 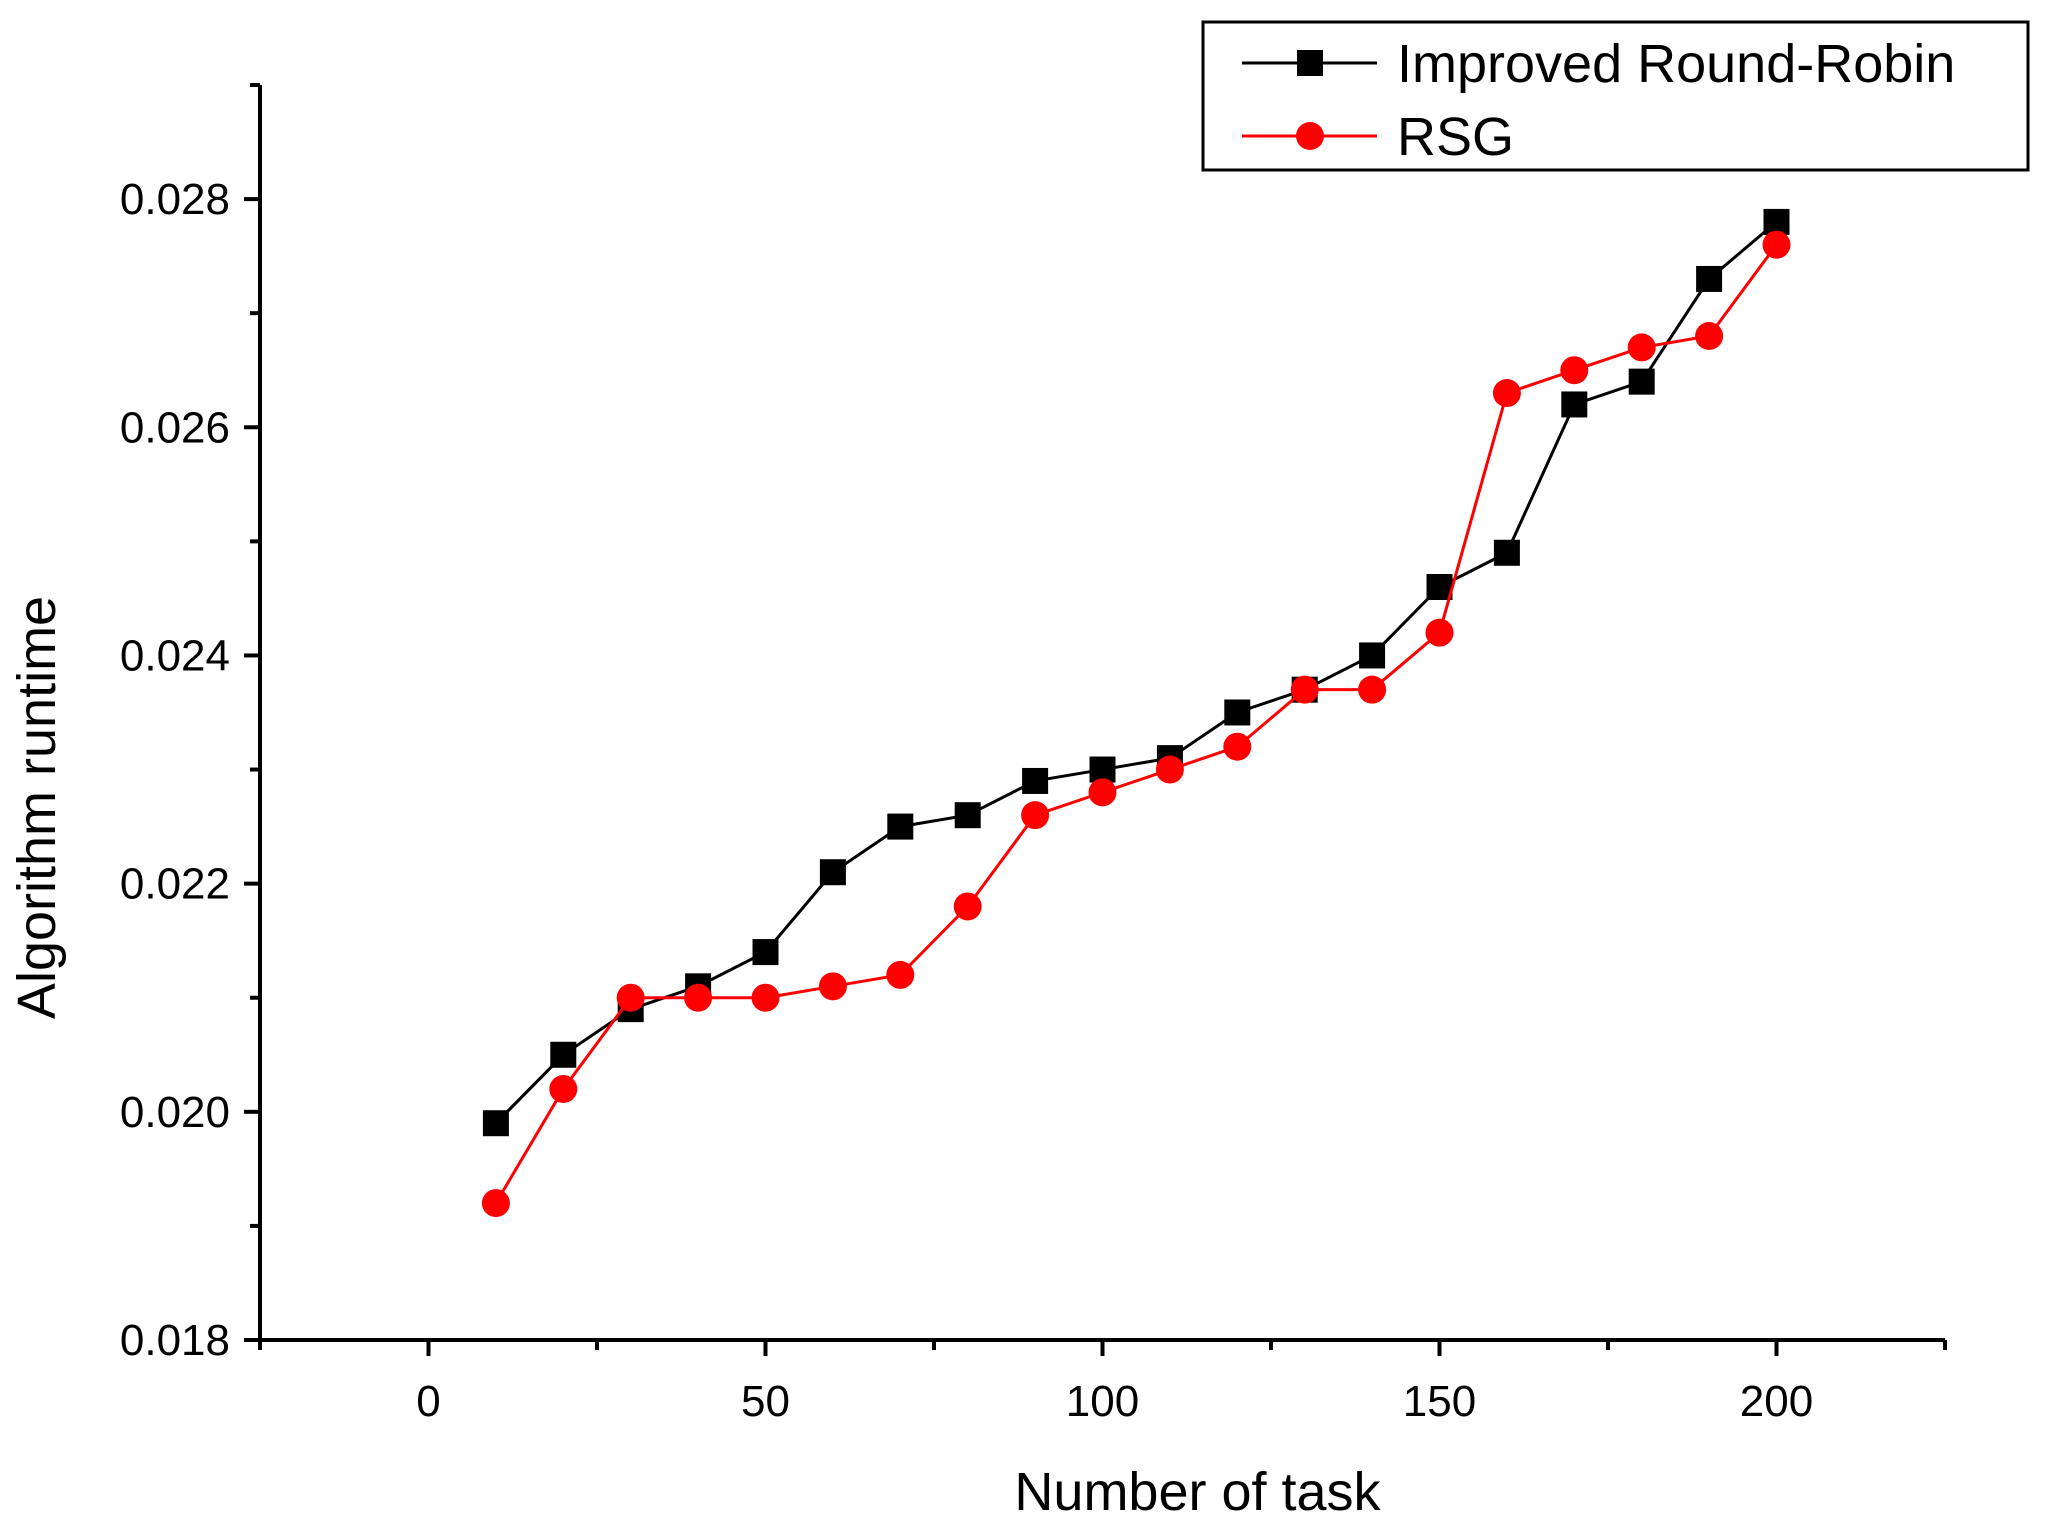 What do you see at coordinates (175, 1112) in the screenshot?
I see `y-tick-label: 0.020` at bounding box center [175, 1112].